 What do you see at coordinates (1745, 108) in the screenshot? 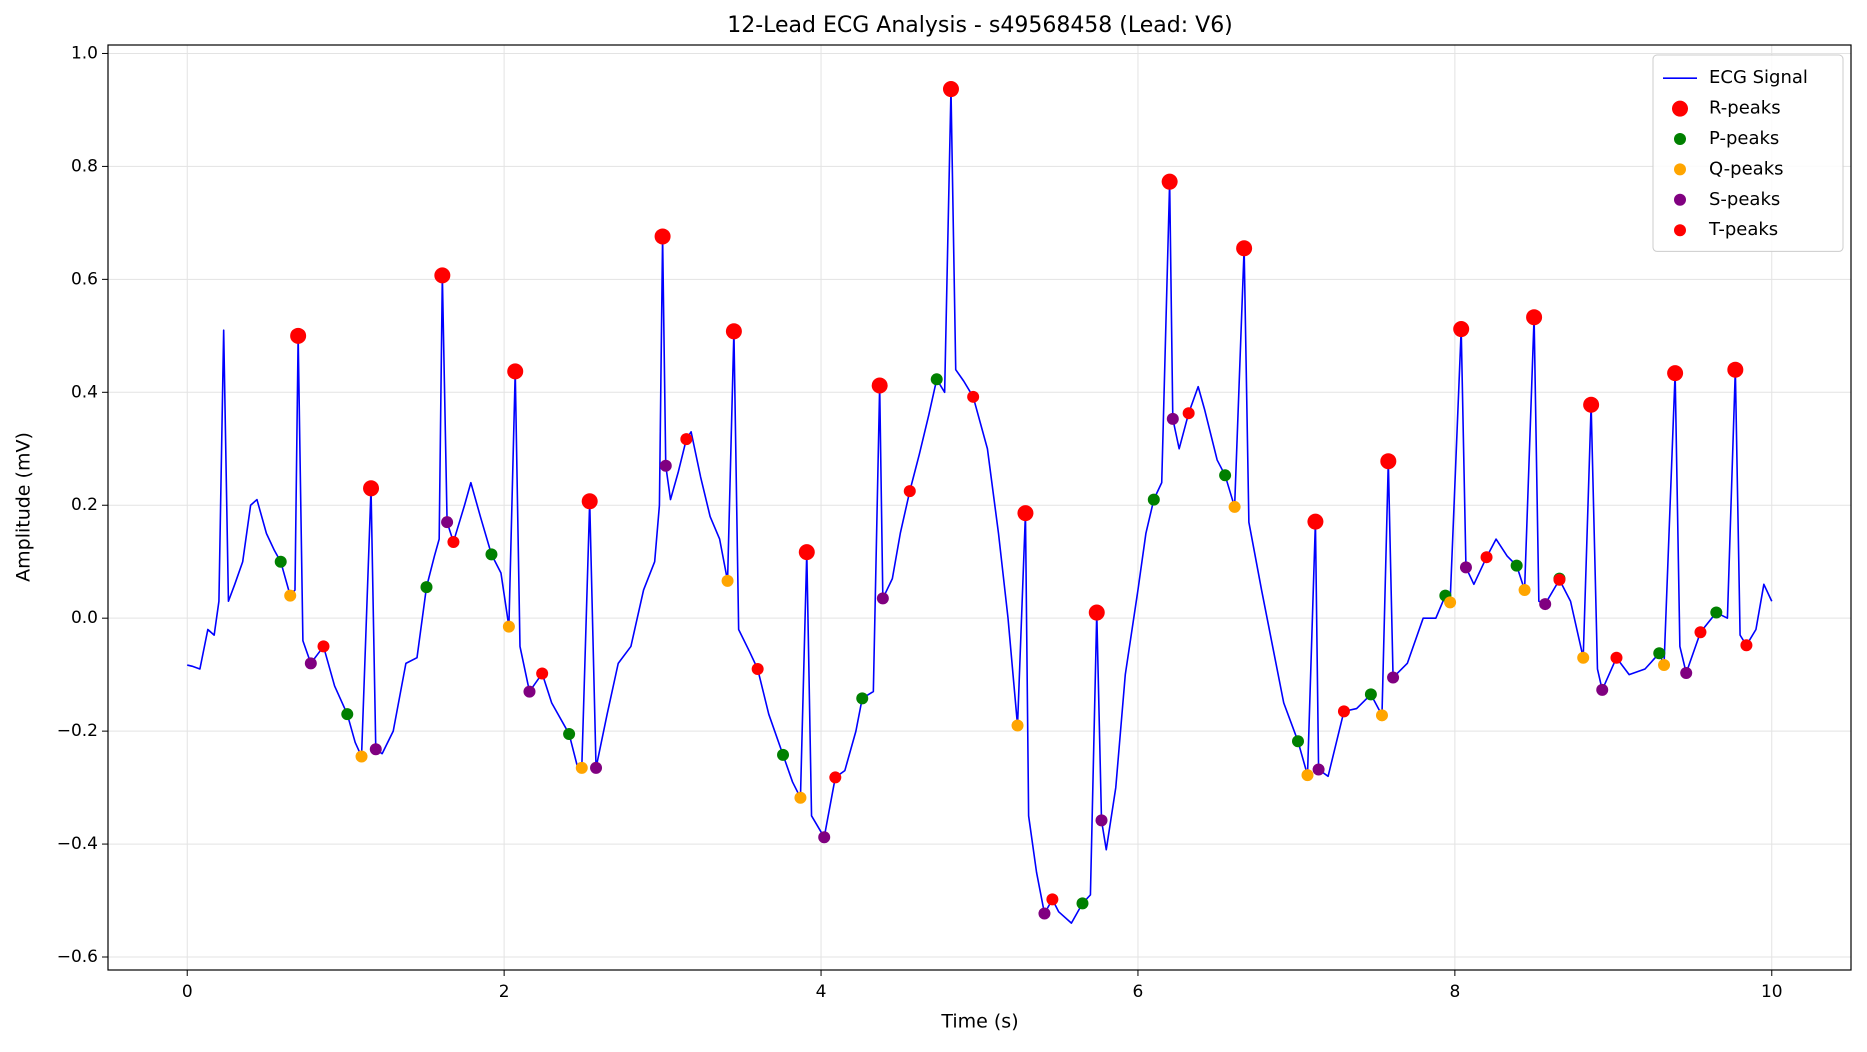
I see `legend-label: R-peaks` at bounding box center [1745, 108].